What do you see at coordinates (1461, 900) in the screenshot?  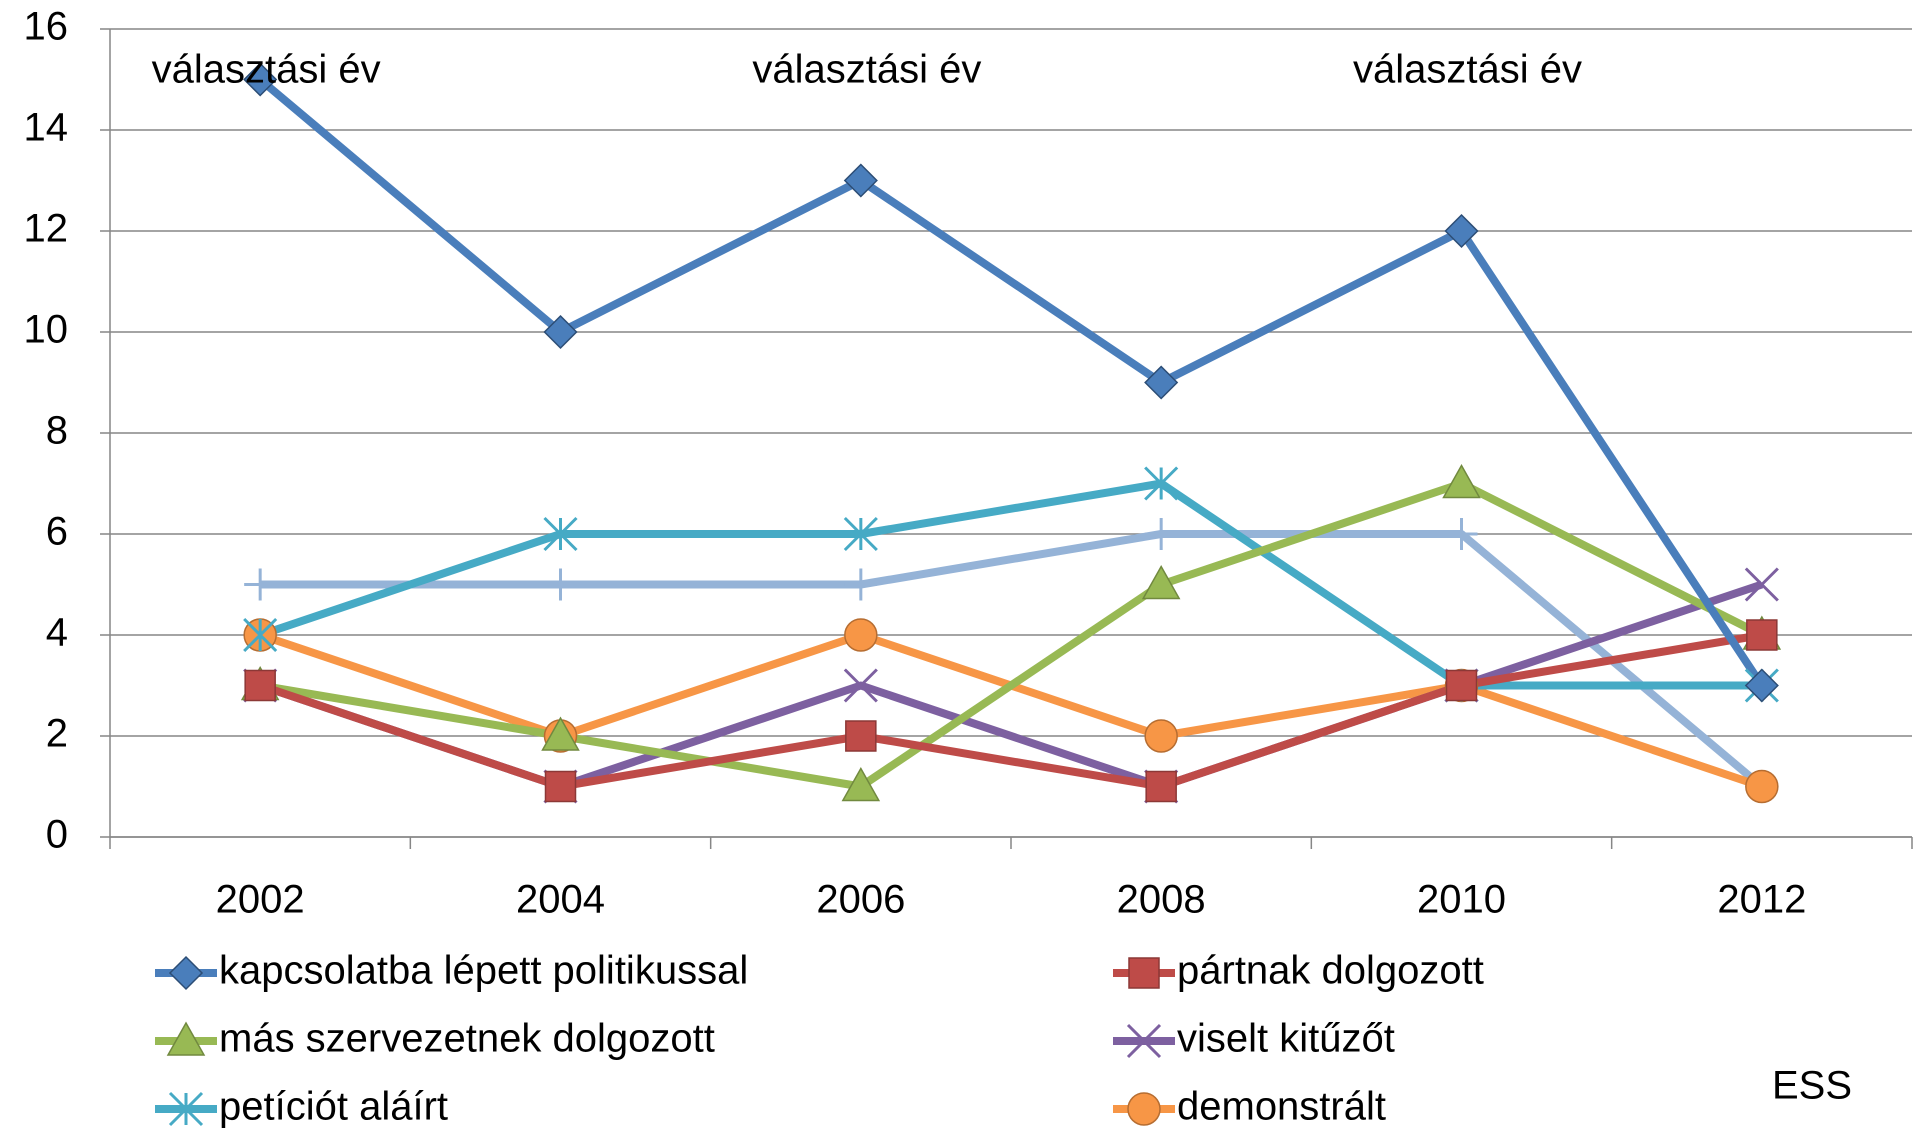 I see `x-tick-label: 2010` at bounding box center [1461, 900].